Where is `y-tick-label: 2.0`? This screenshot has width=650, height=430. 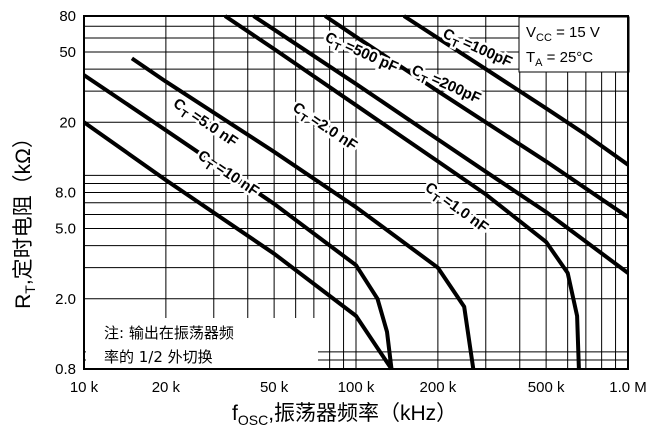
y-tick-label: 2.0 is located at coordinates (65, 299).